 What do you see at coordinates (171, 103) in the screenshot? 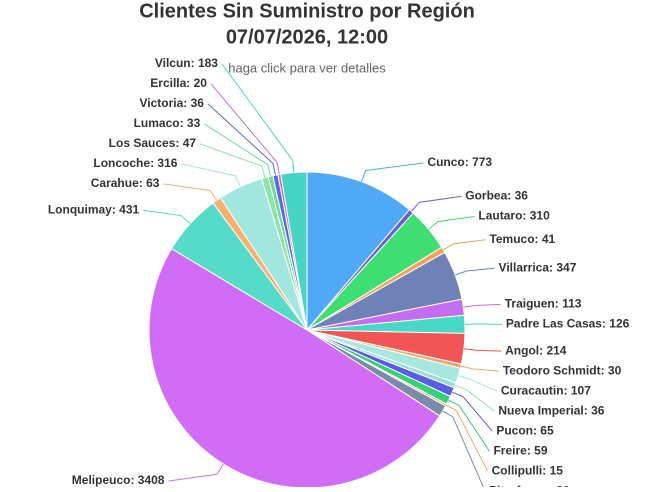
I see `data-label: Victoria: 36` at bounding box center [171, 103].